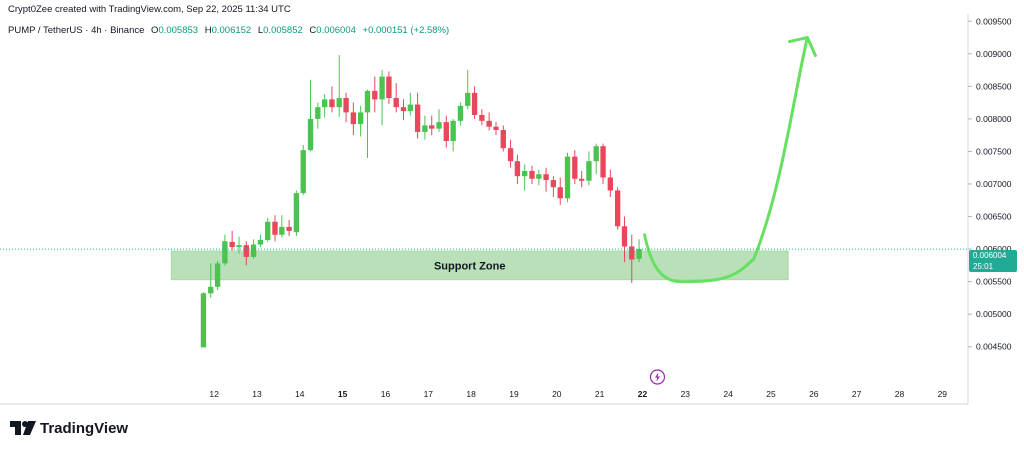 This screenshot has width=1024, height=449. Describe the element at coordinates (300, 394) in the screenshot. I see `date-tick-label: 14` at that location.